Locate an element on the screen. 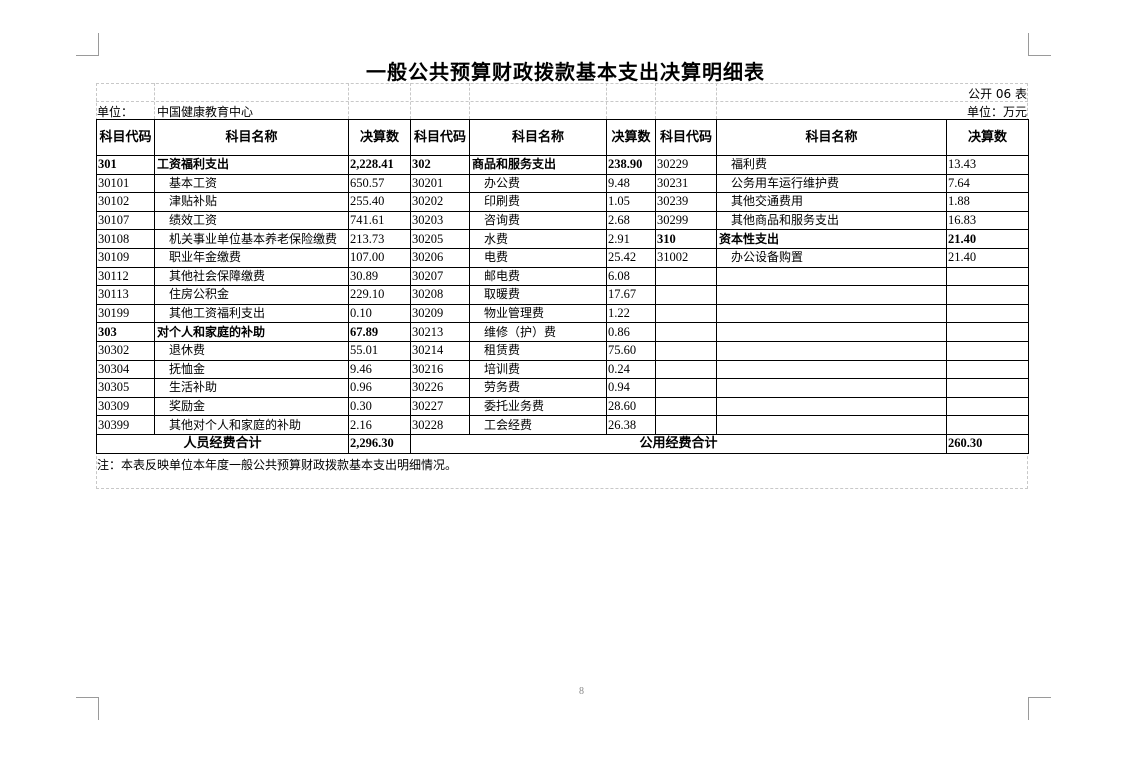  cell-name: 物业管理费 is located at coordinates (538, 313).